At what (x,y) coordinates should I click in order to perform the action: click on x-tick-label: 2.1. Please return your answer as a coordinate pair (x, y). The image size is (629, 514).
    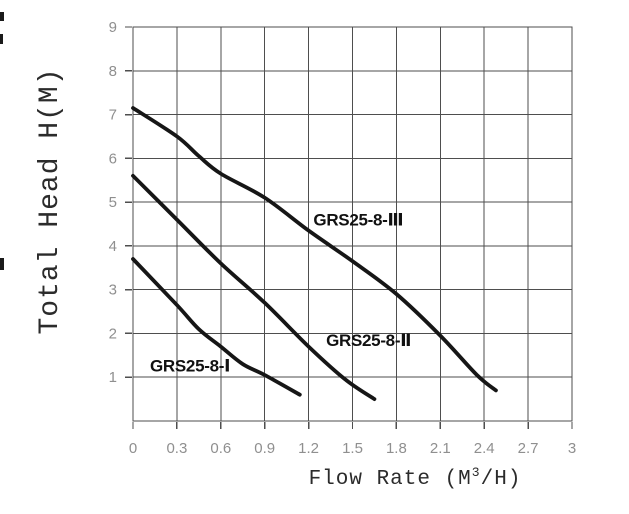
    Looking at the image, I should click on (440, 448).